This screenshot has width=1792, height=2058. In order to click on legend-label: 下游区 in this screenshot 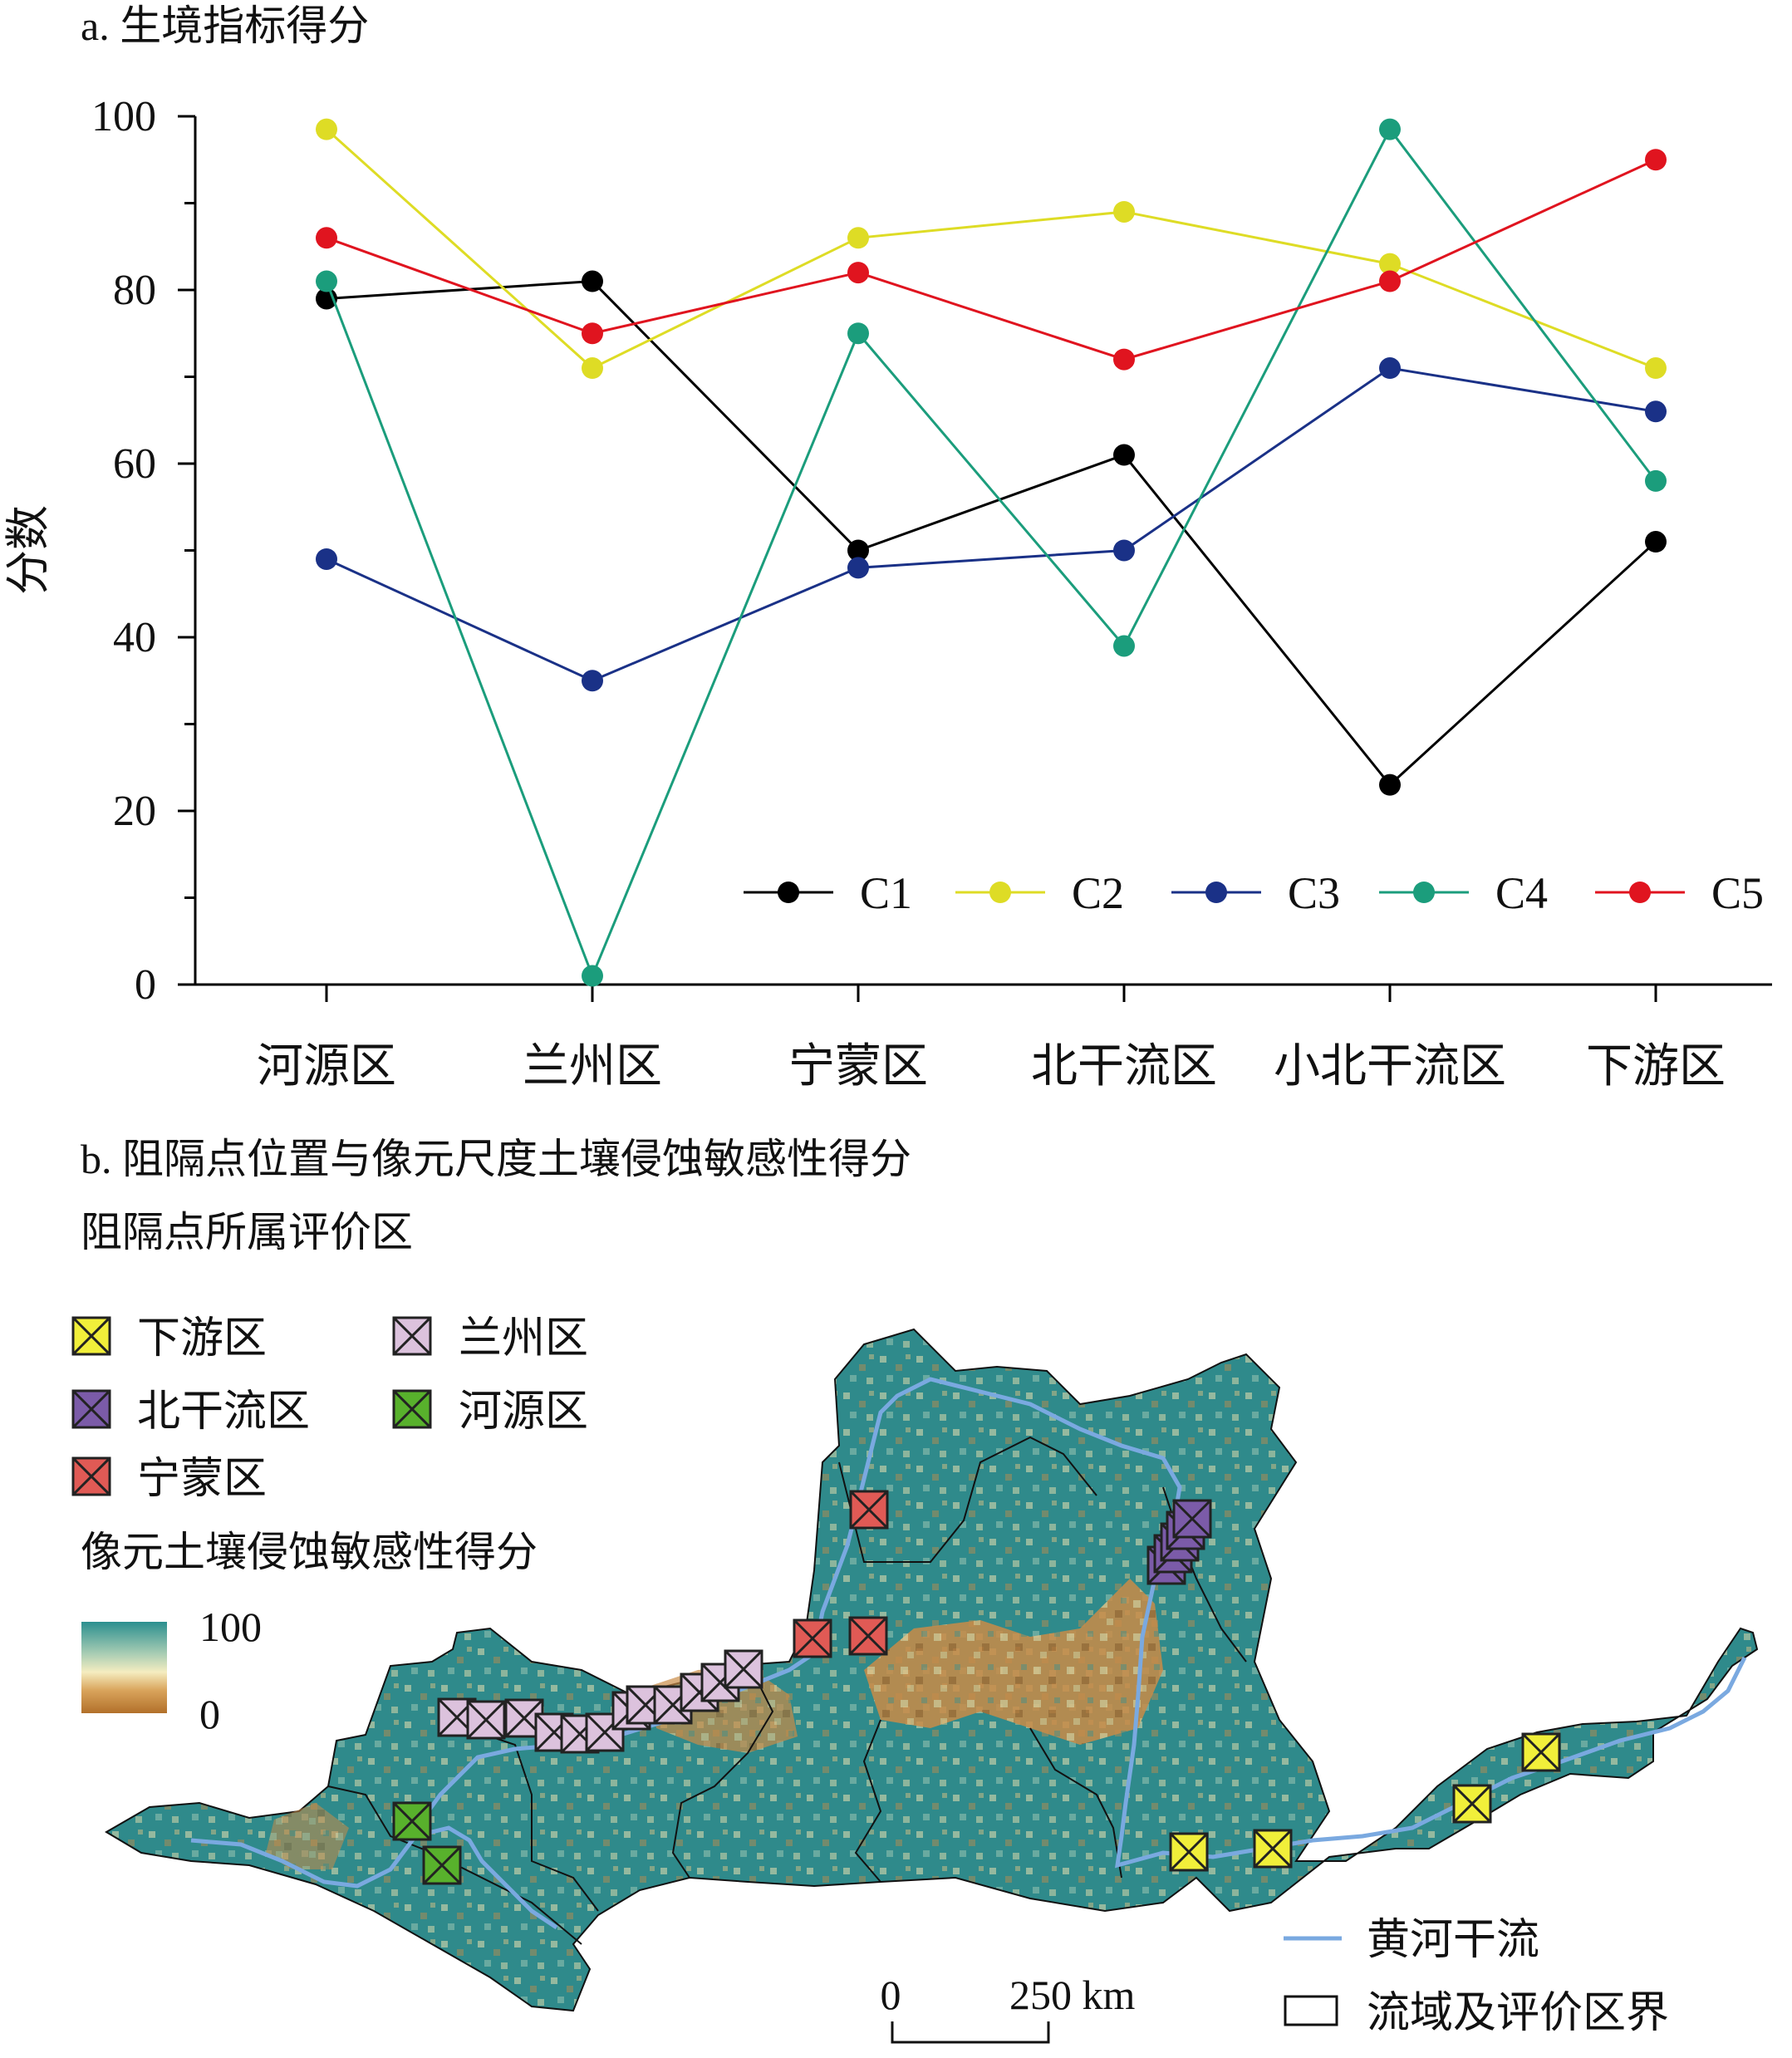, I will do `click(202, 1339)`.